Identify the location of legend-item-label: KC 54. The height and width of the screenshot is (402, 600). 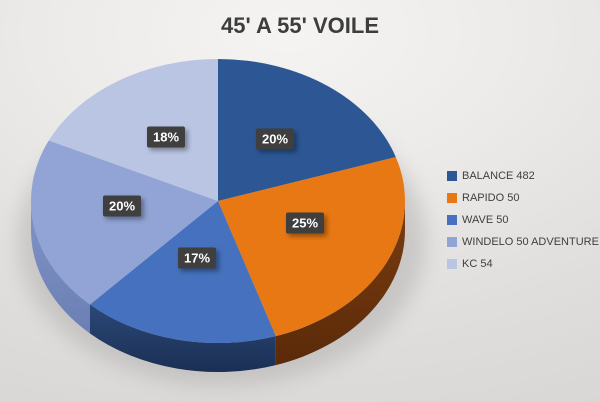
(477, 264).